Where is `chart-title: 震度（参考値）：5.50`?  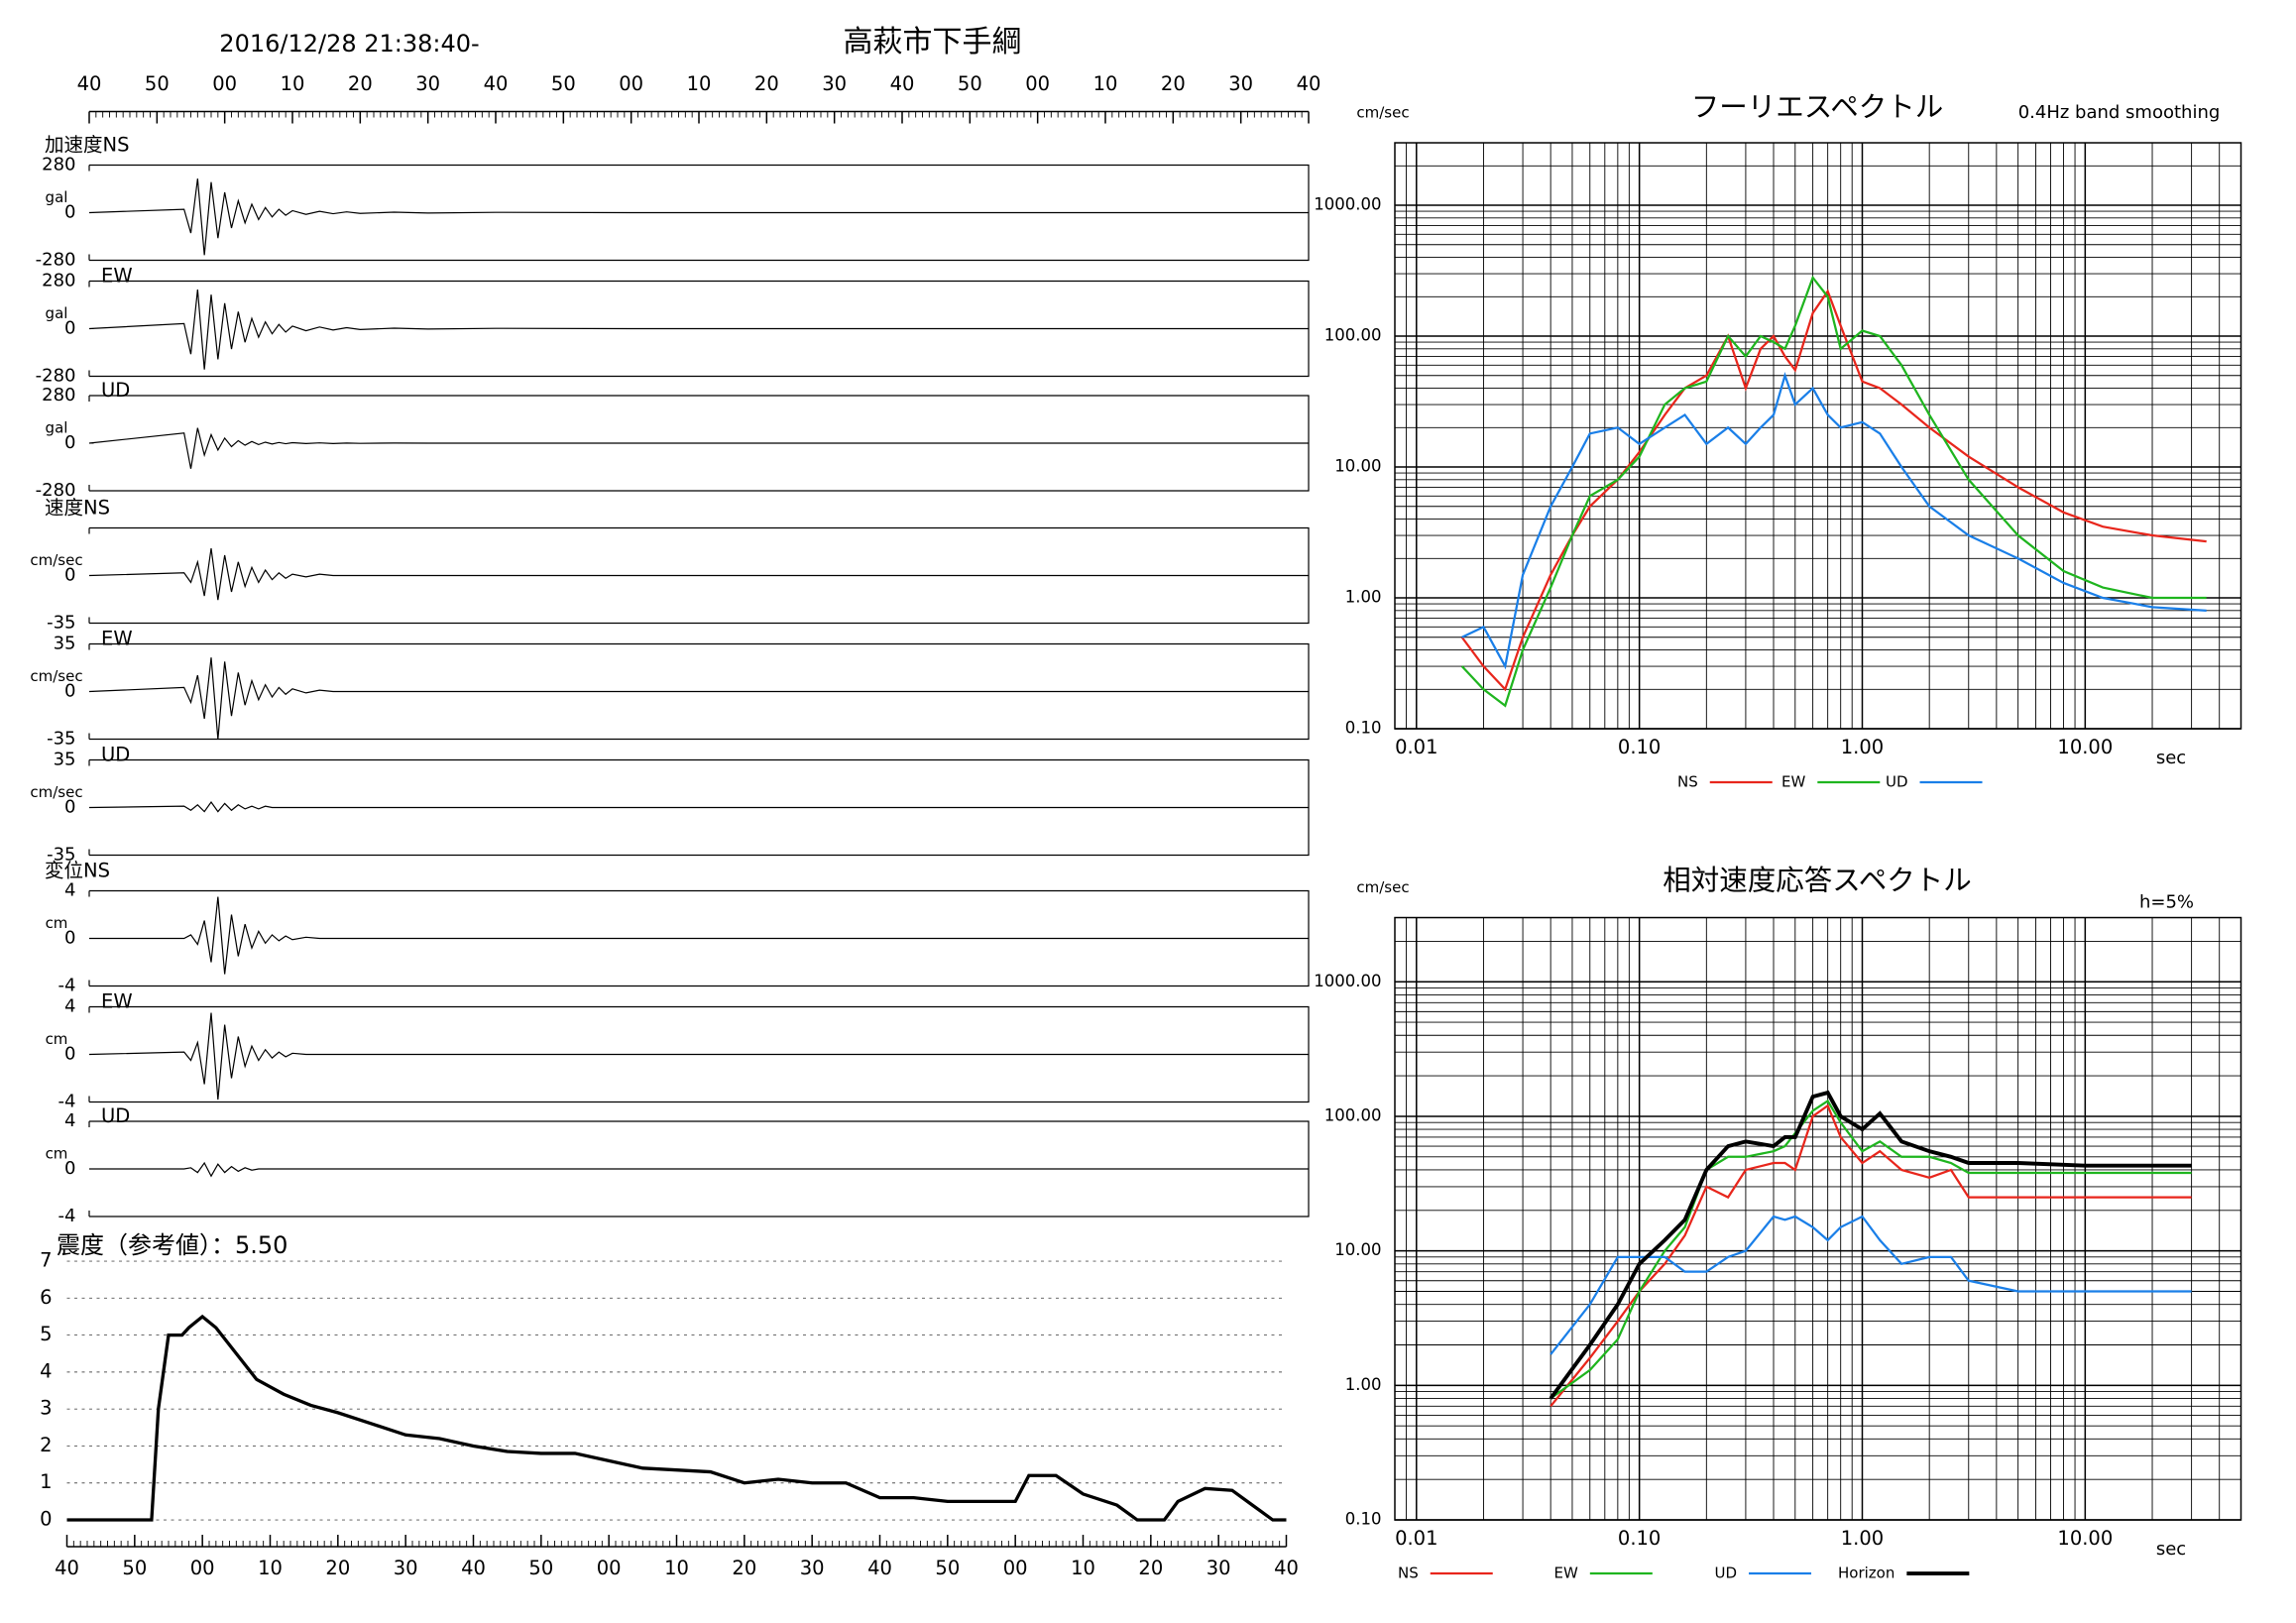 chart-title: 震度（参考値）：5.50 is located at coordinates (172, 1245).